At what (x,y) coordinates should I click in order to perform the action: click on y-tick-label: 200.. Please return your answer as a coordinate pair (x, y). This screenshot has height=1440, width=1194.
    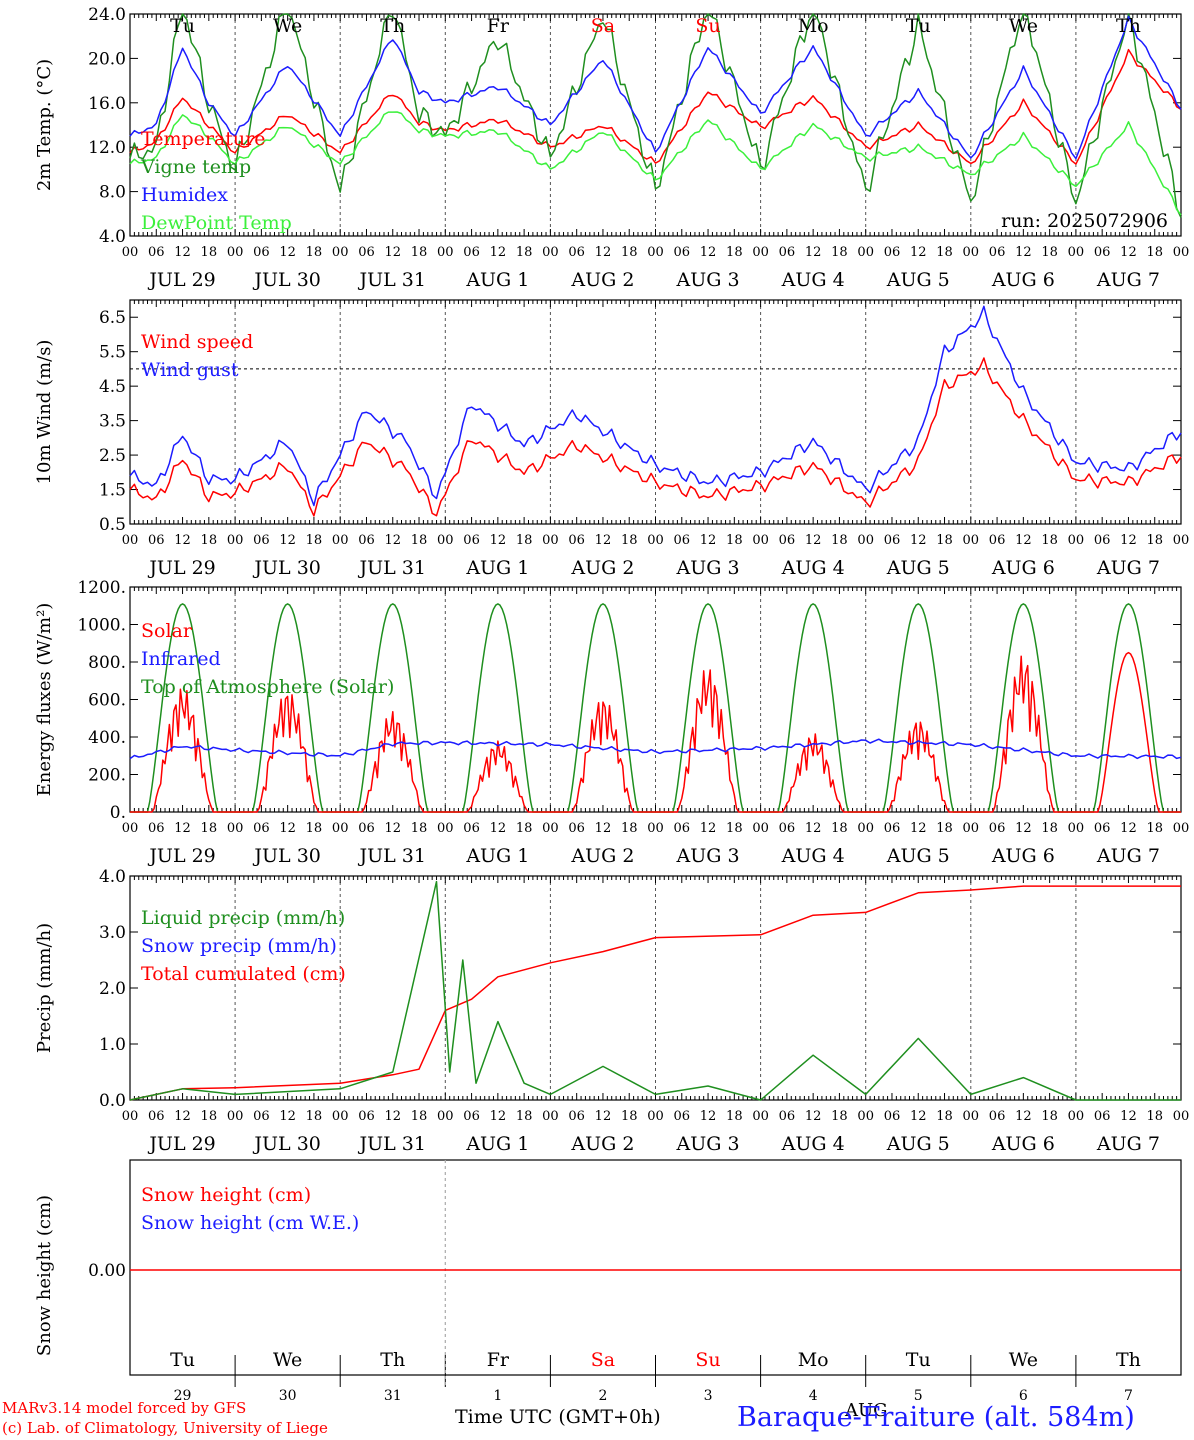
    Looking at the image, I should click on (107, 776).